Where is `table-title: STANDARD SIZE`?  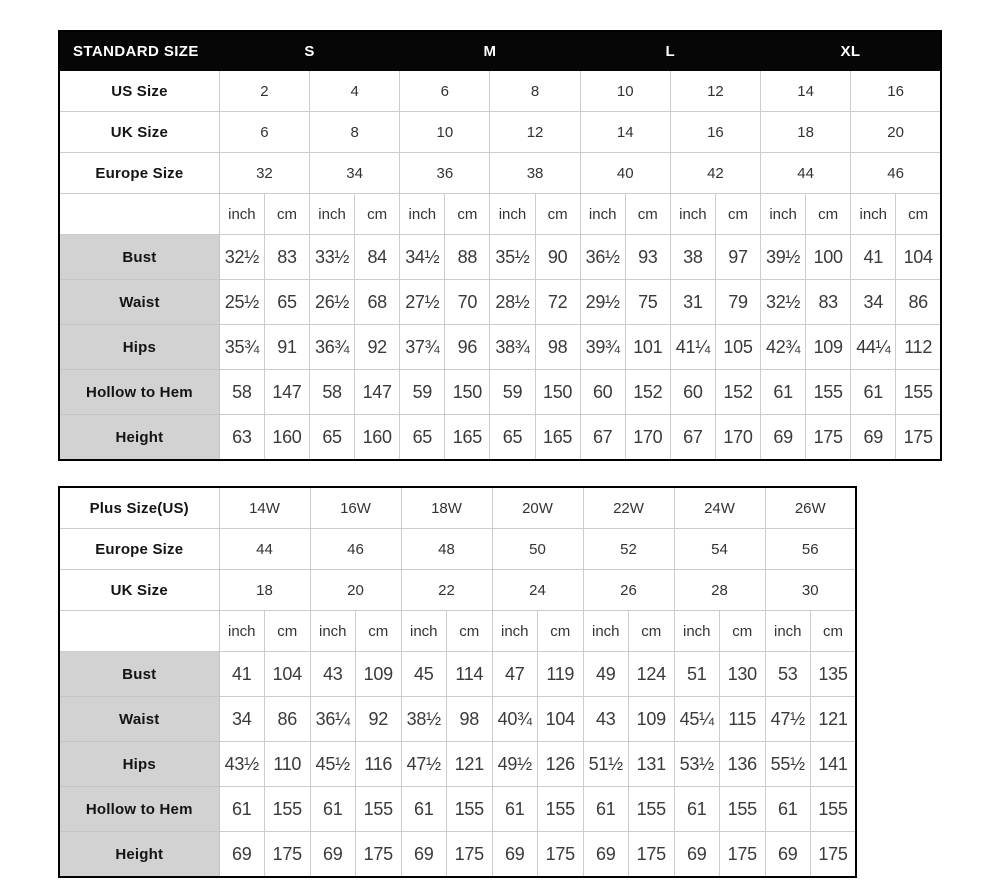
table-title: STANDARD SIZE is located at coordinates (139, 50).